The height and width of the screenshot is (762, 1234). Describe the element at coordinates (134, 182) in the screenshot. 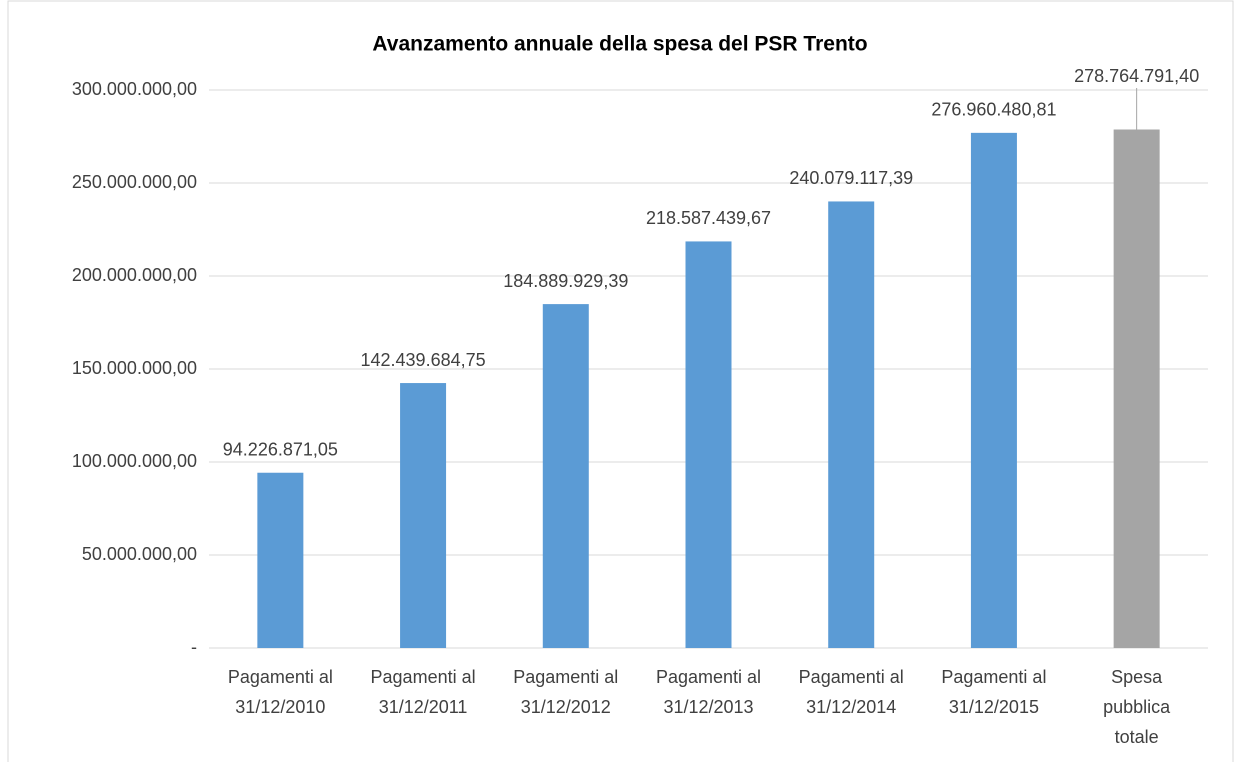

I see `y-tick-label: 250.000.000,00` at that location.